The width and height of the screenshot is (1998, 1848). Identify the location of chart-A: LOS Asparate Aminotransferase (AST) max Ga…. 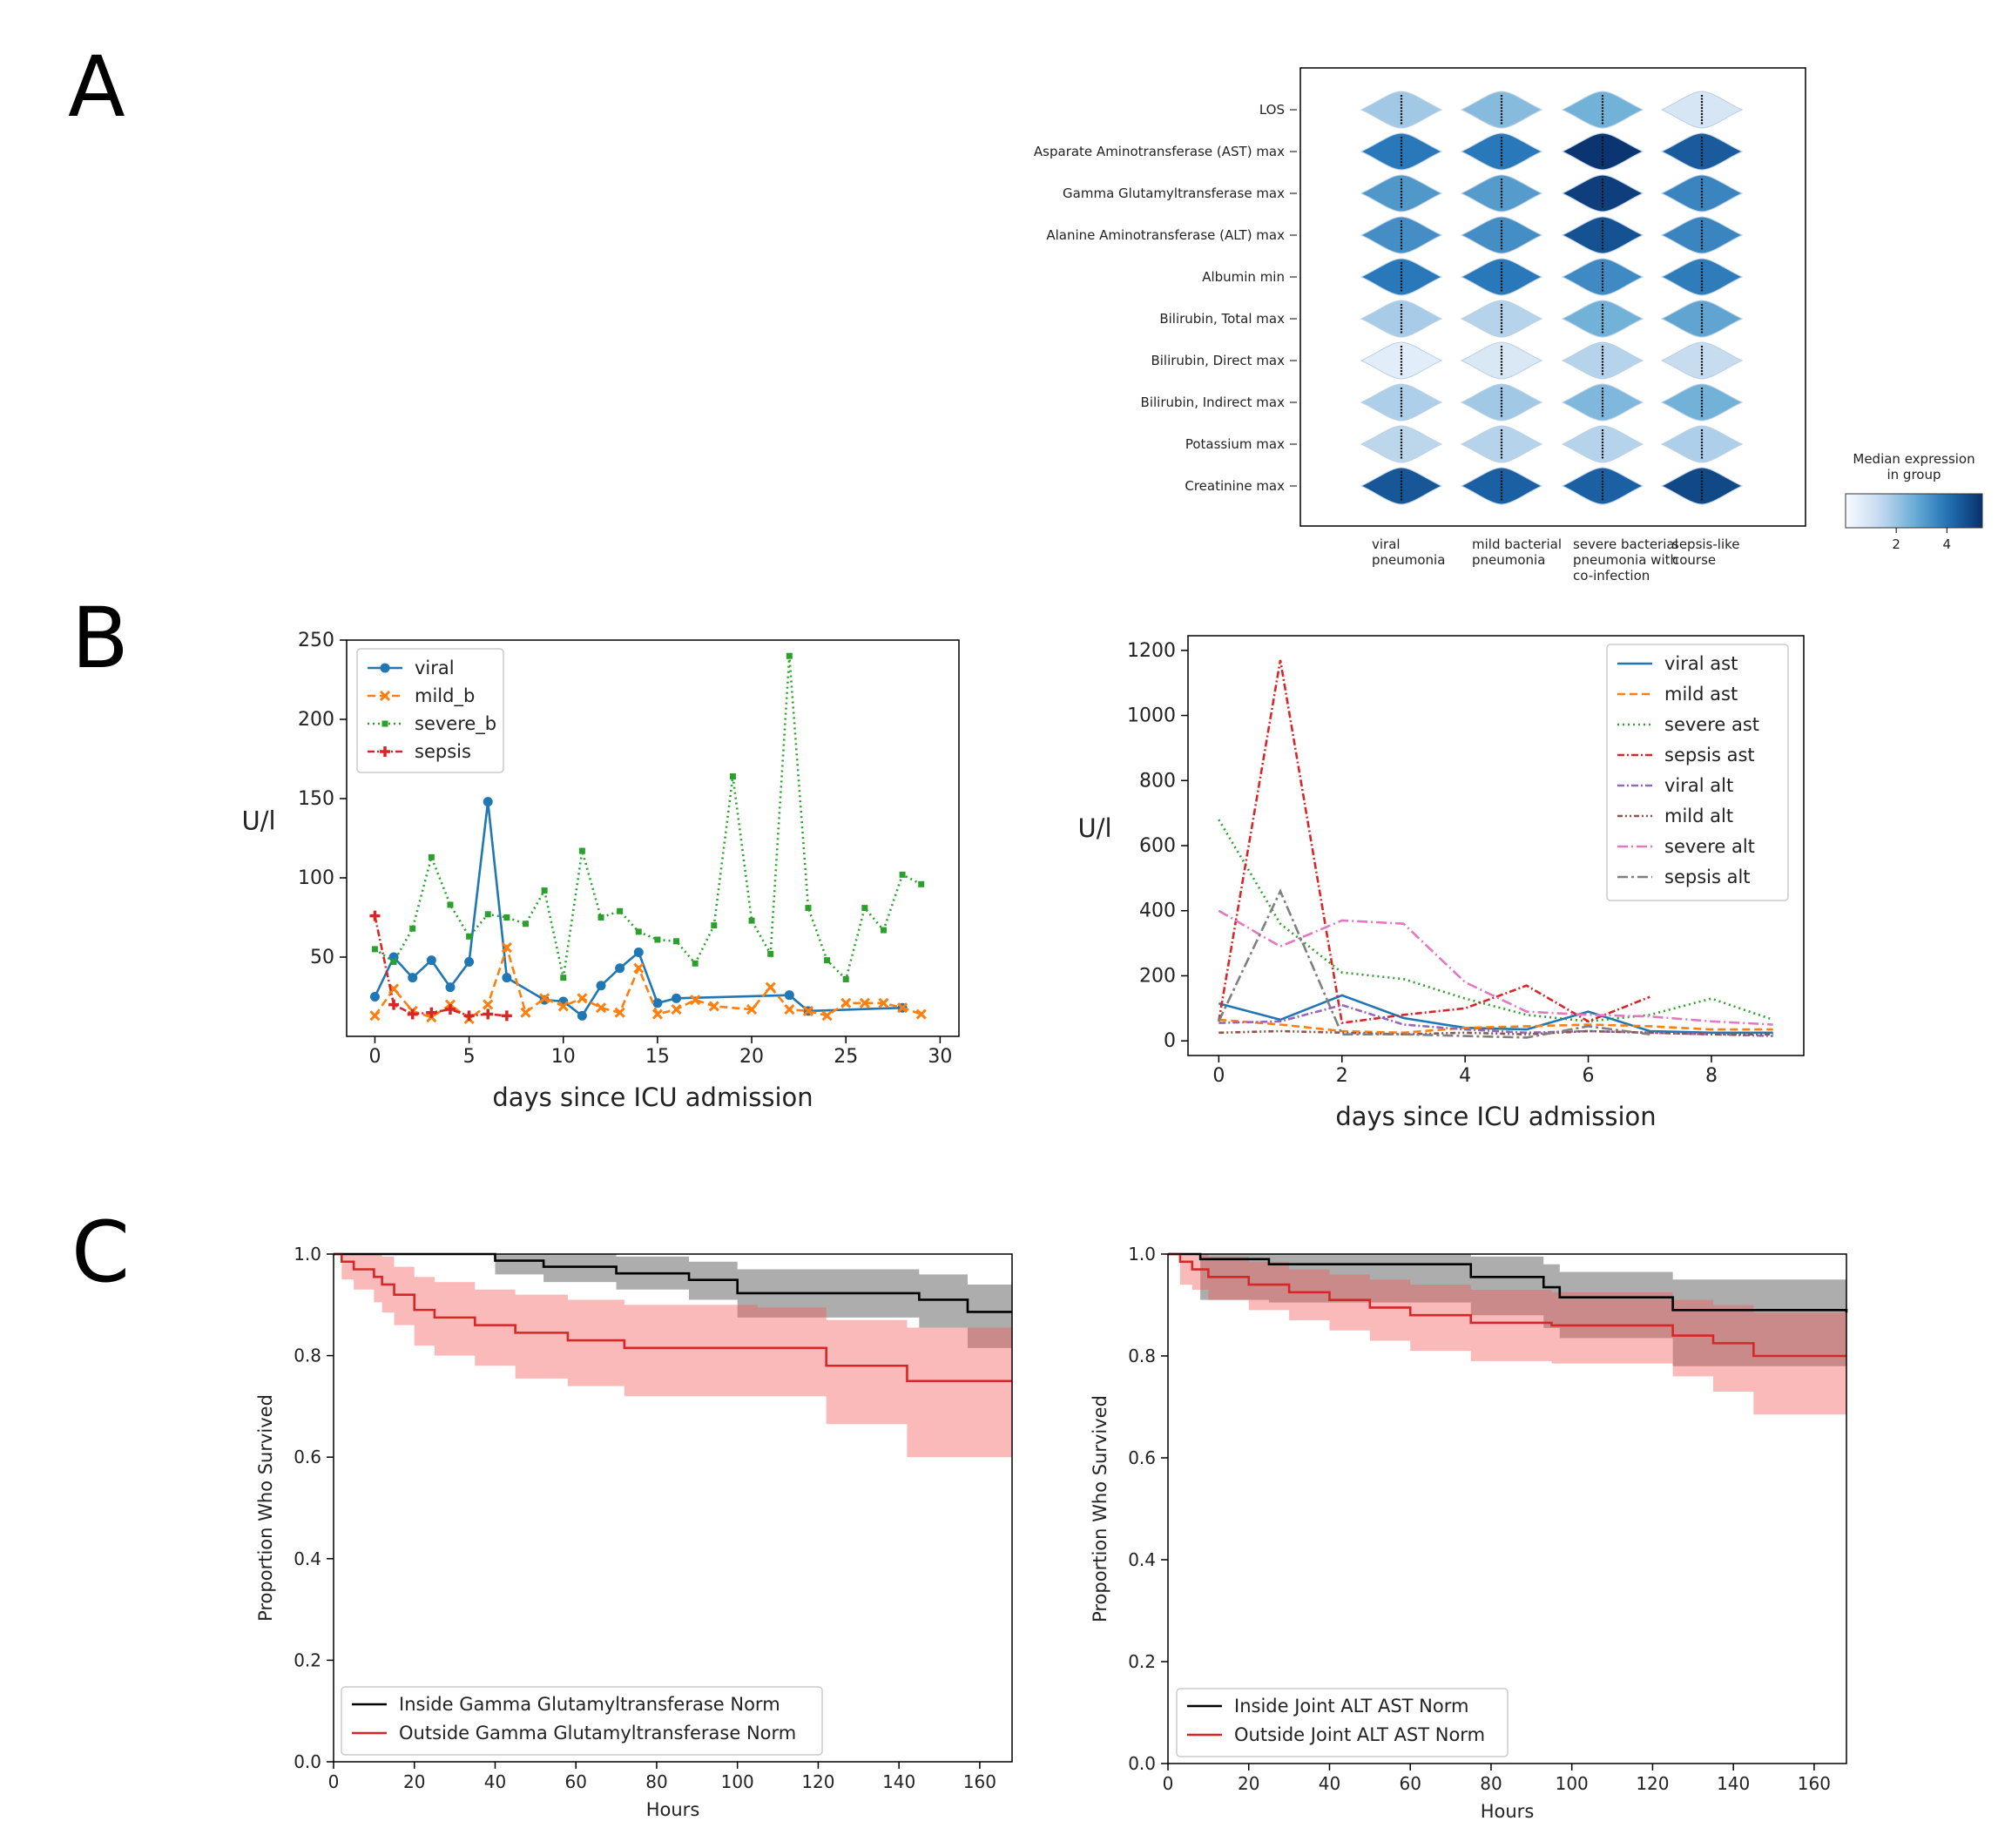
(1508, 325).